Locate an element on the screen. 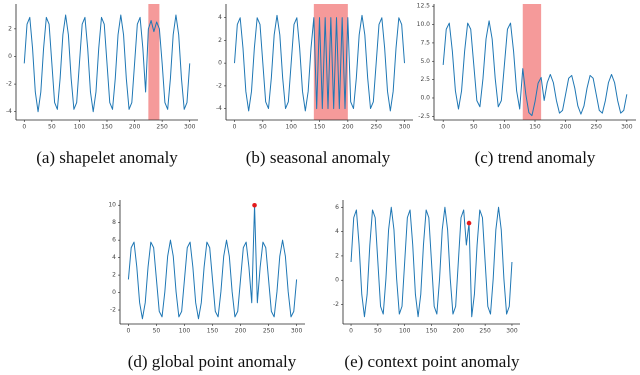  caption: (a) shapelet anomaly is located at coordinates (107, 157).